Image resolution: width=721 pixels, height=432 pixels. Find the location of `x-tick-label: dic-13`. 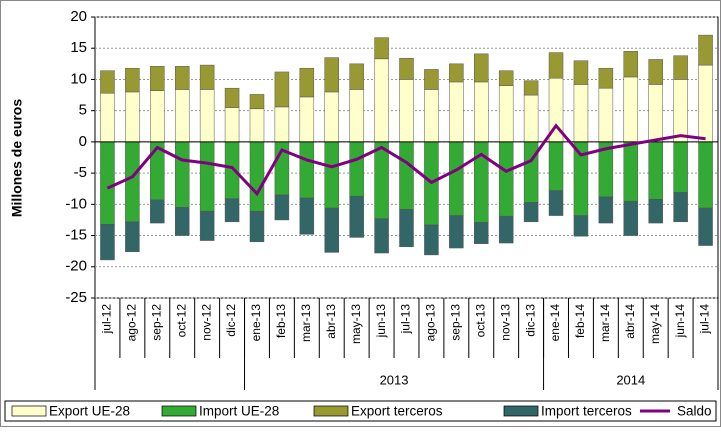

x-tick-label: dic-13 is located at coordinates (530, 320).